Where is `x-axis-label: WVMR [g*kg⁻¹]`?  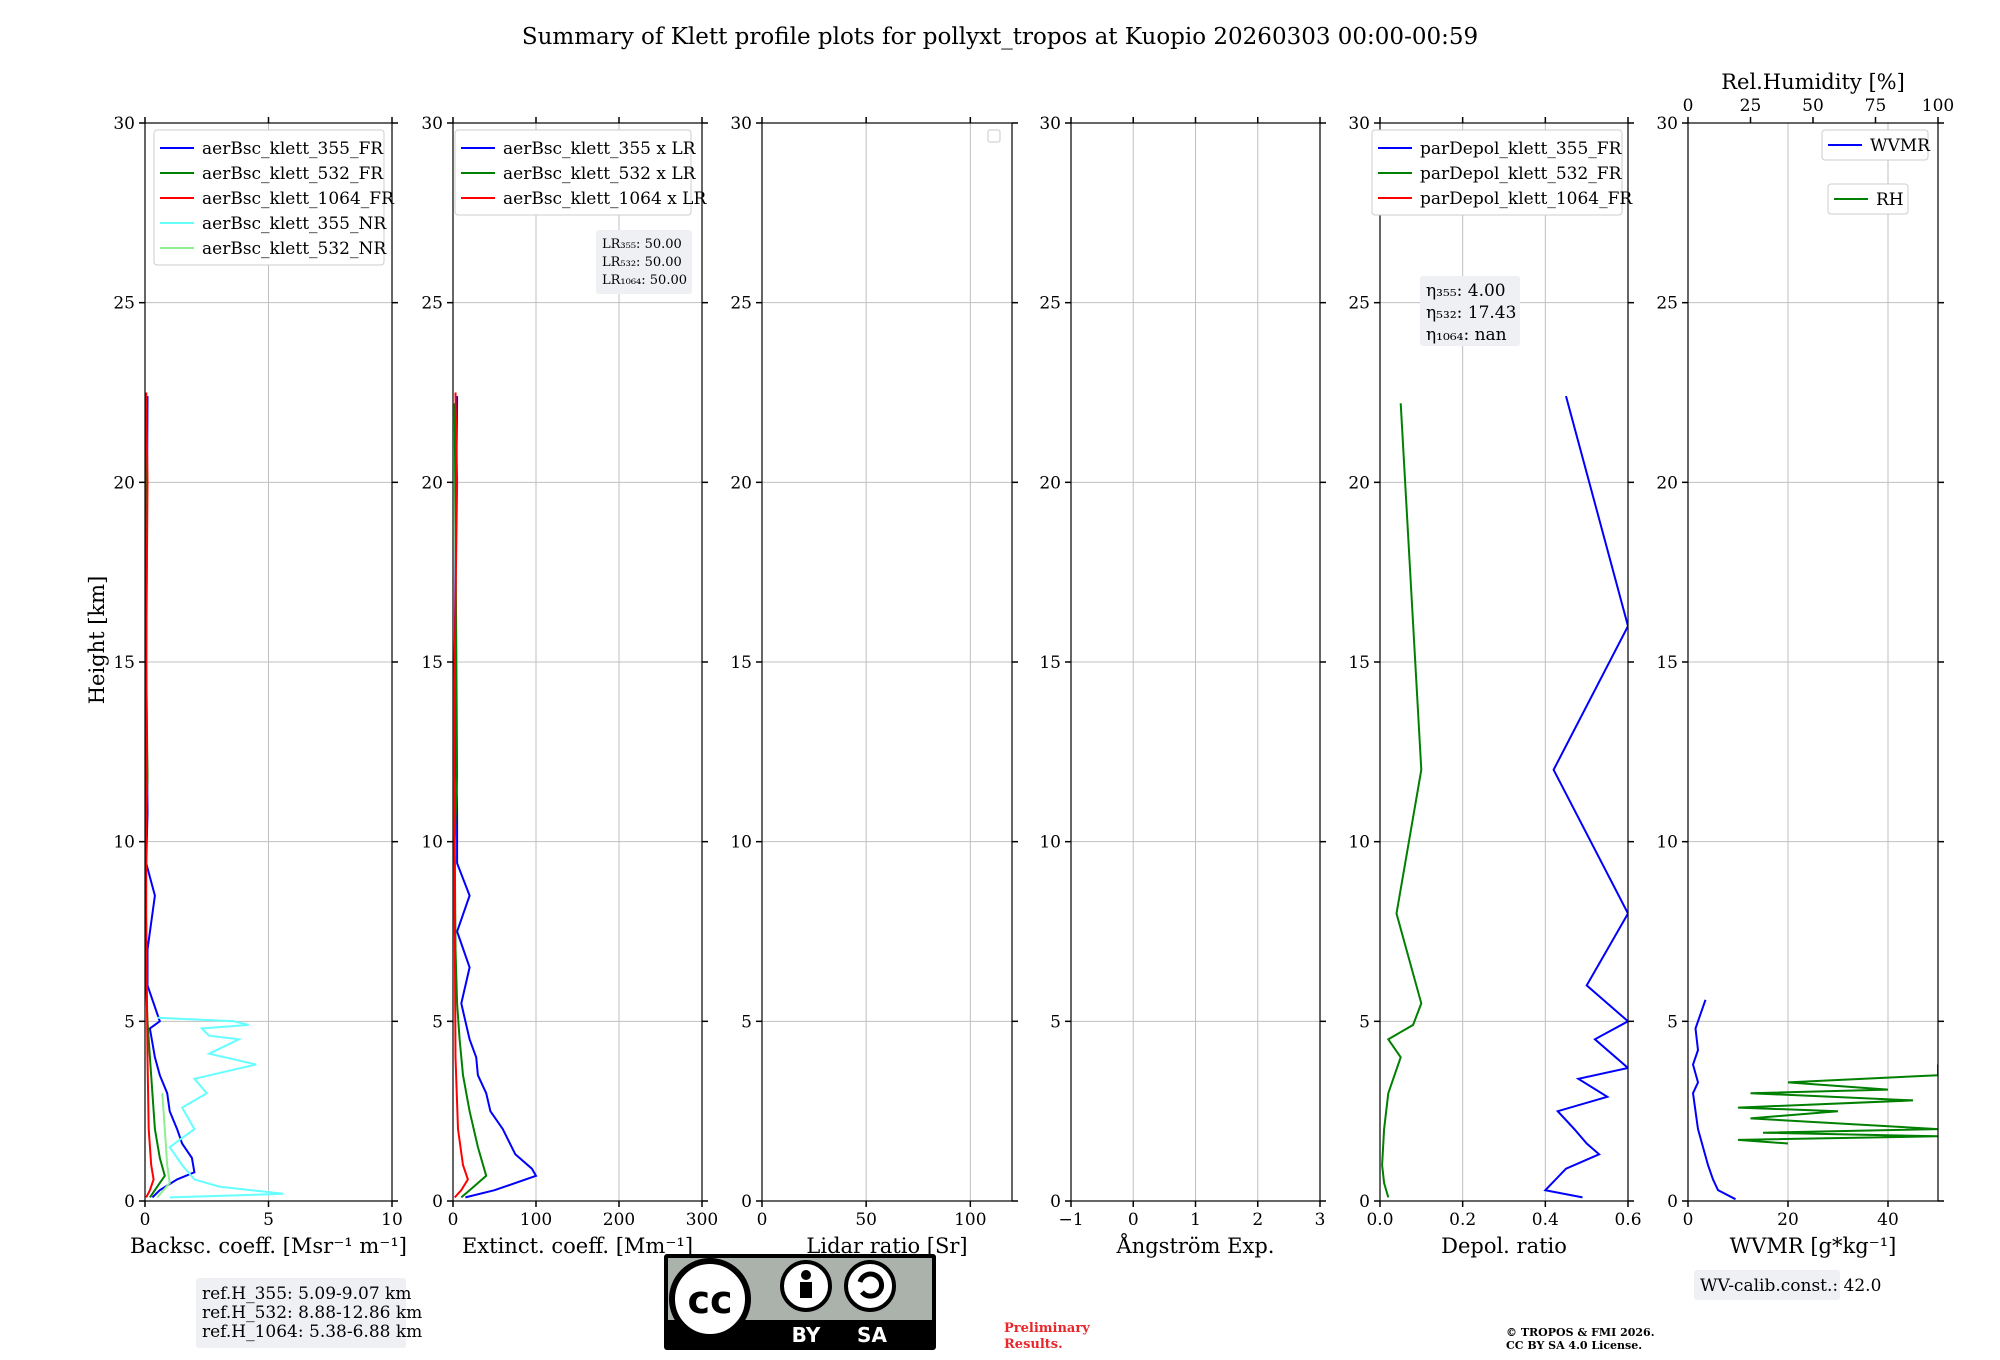 x-axis-label: WVMR [g*kg⁻¹] is located at coordinates (1813, 1246).